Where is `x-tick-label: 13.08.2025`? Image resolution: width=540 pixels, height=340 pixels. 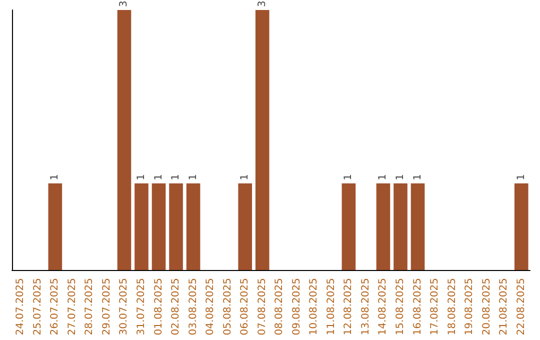 x-tick-label: 13.08.2025 is located at coordinates (366, 307).